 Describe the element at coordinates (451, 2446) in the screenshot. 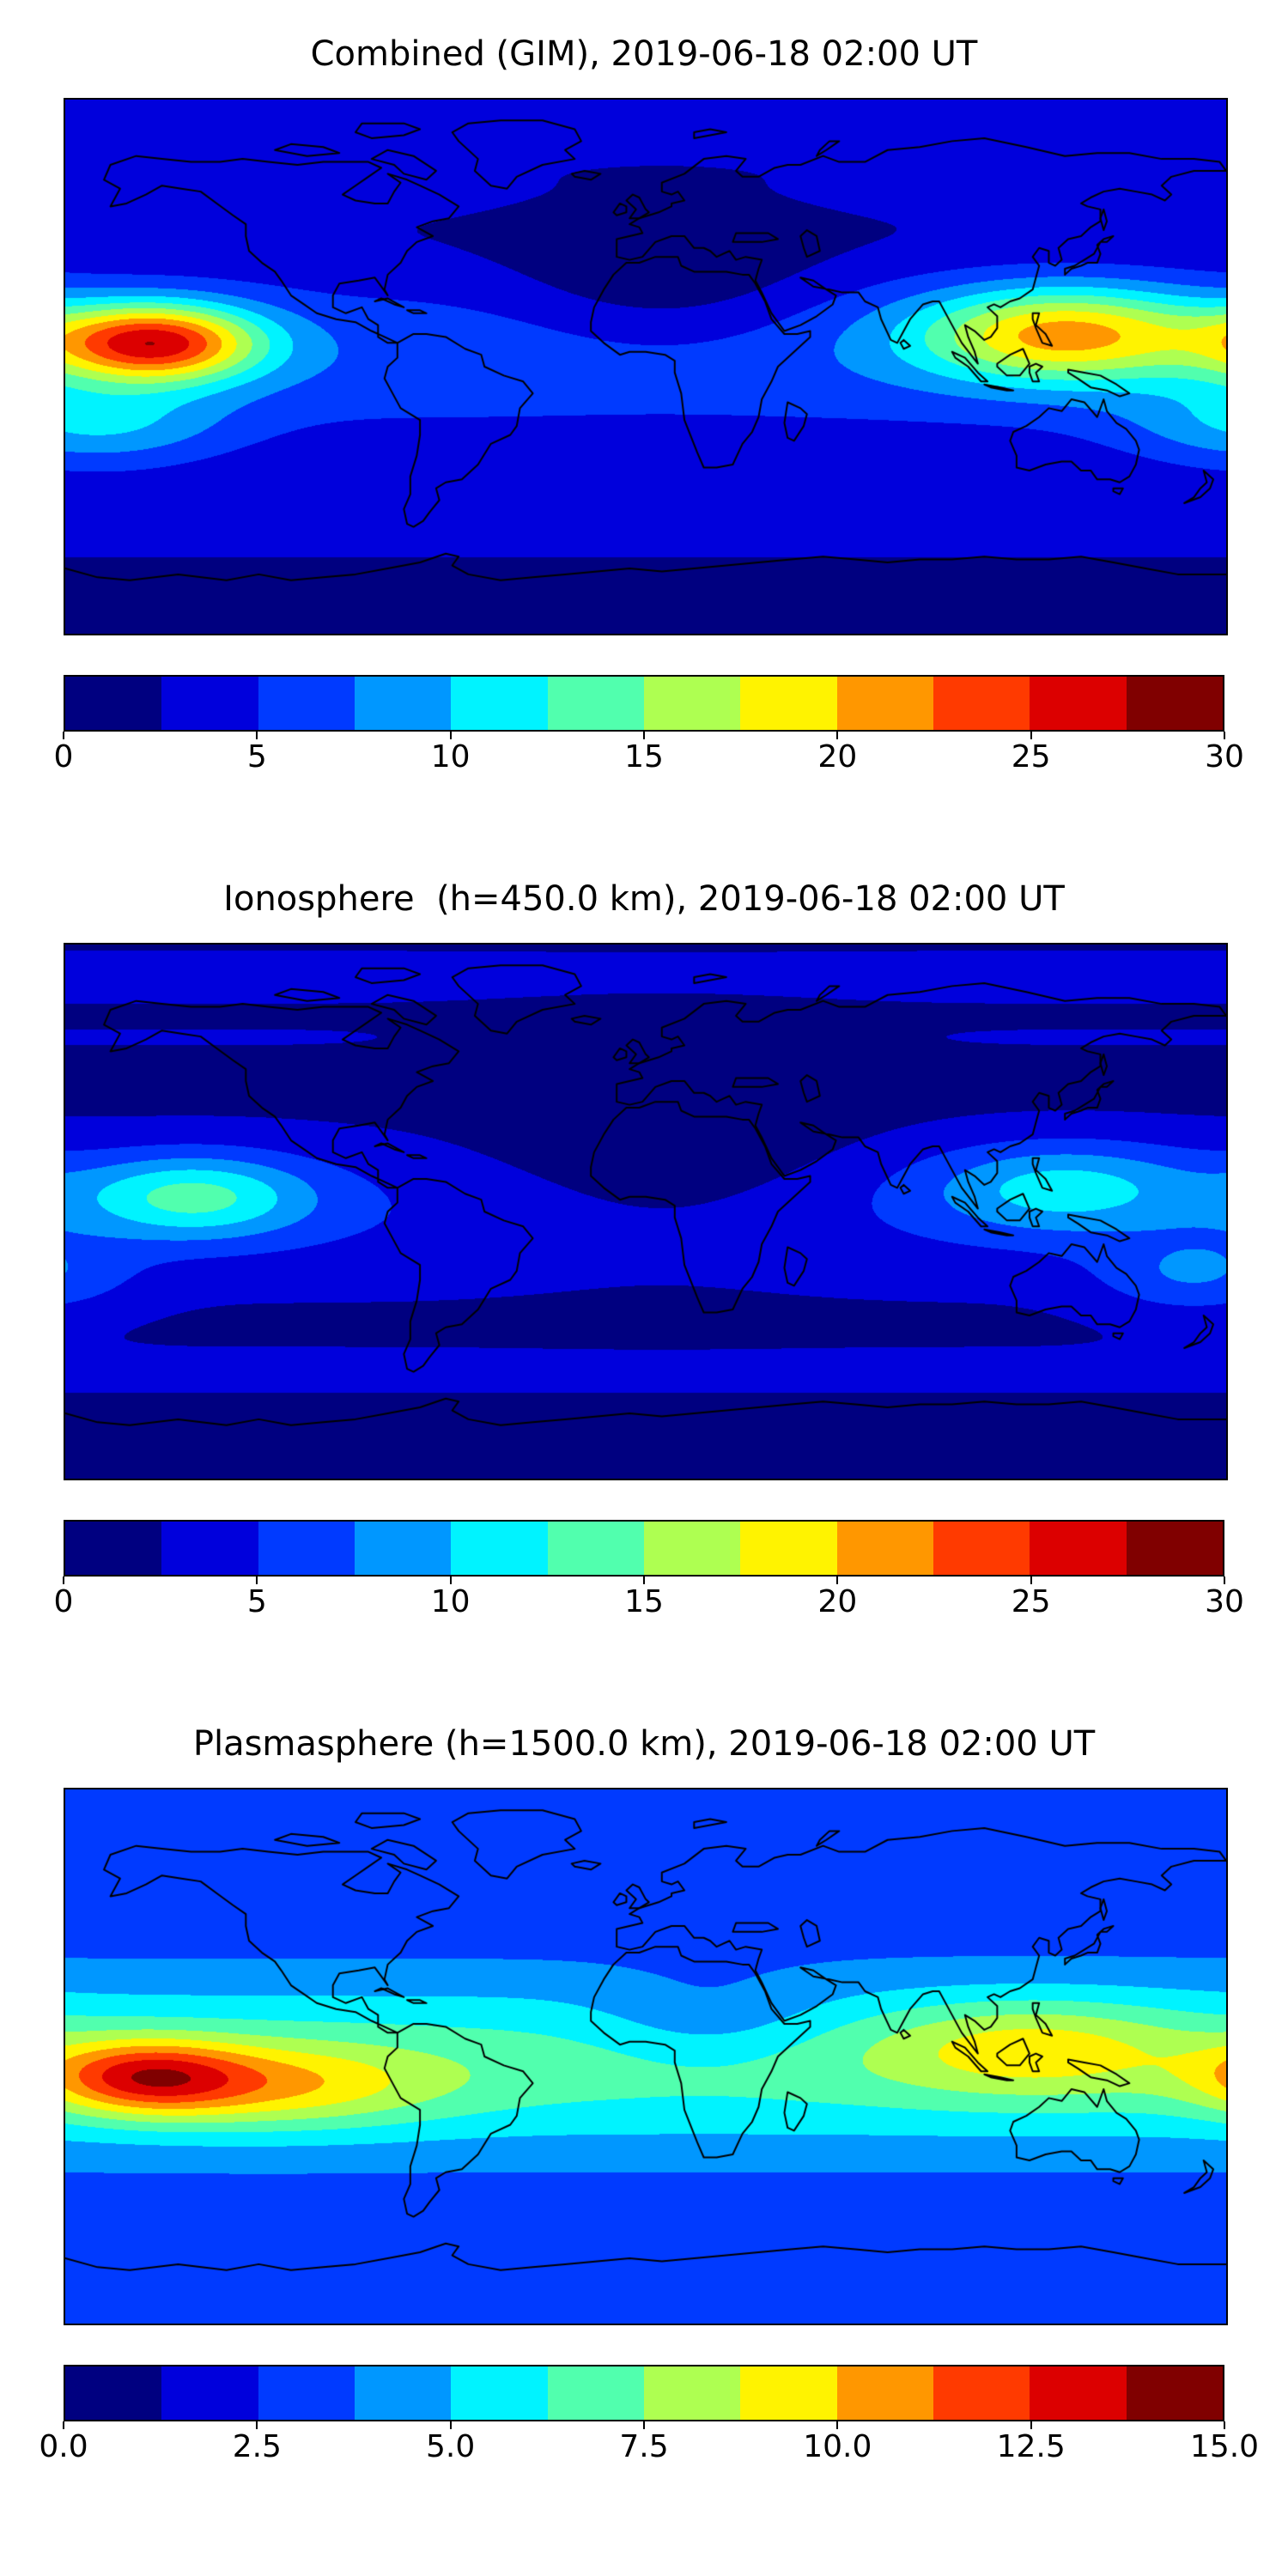

I see `colorbar-tick-label: 5.0` at that location.